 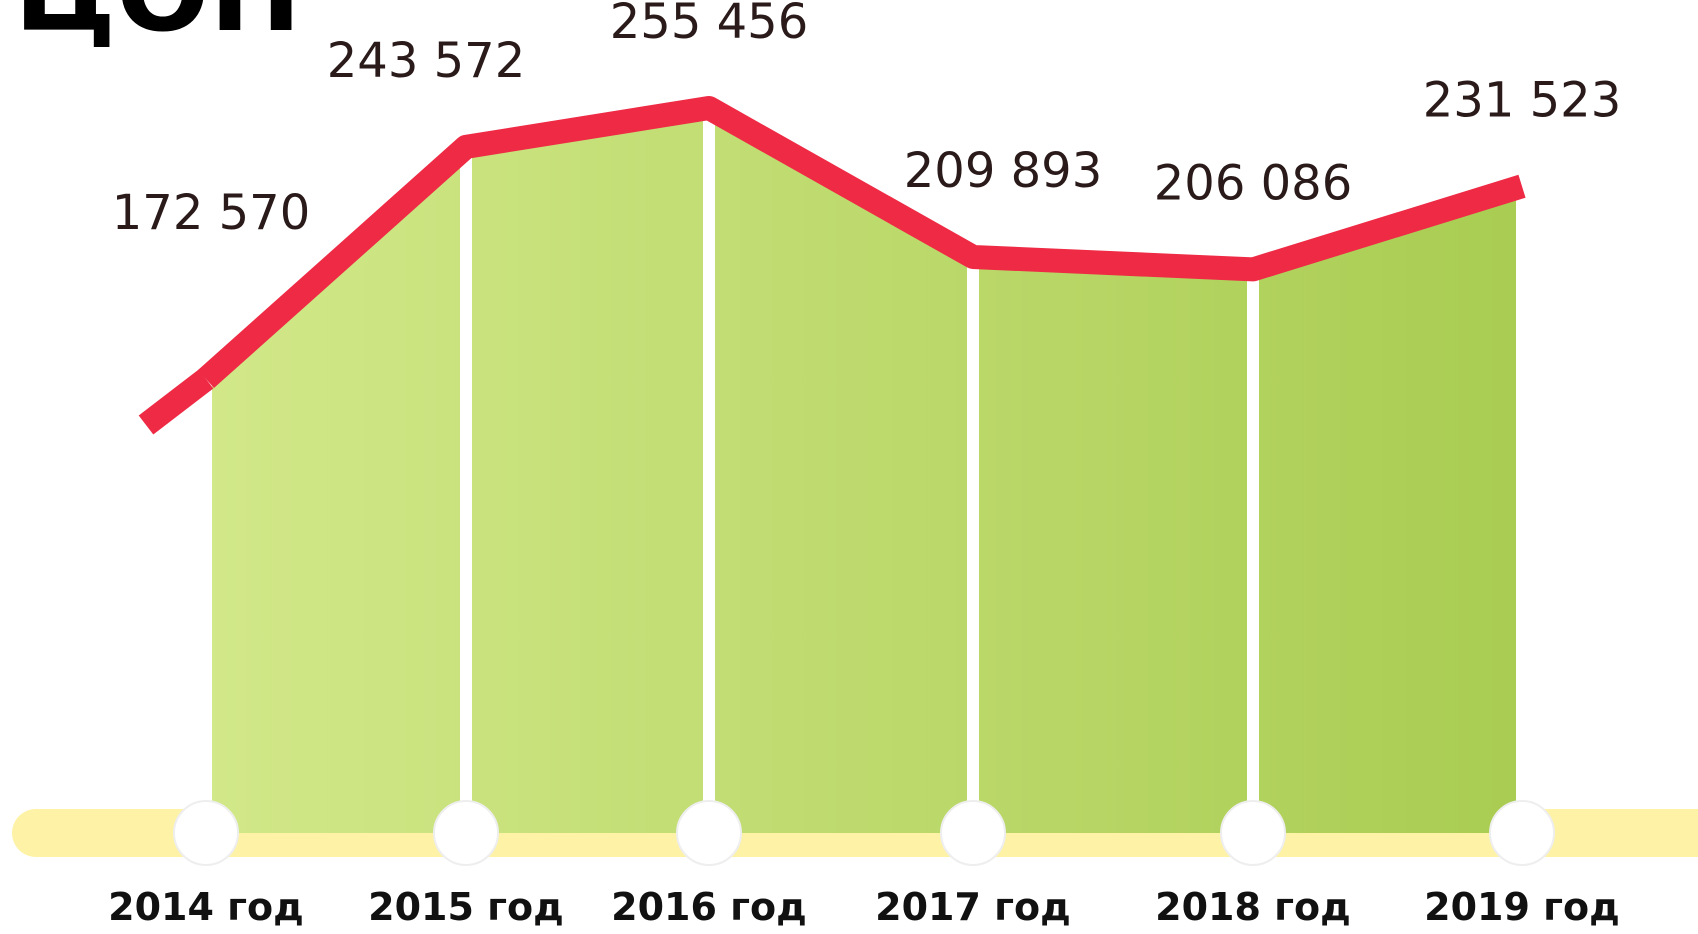 What do you see at coordinates (1003, 171) in the screenshot?
I see `value-label: 209 893` at bounding box center [1003, 171].